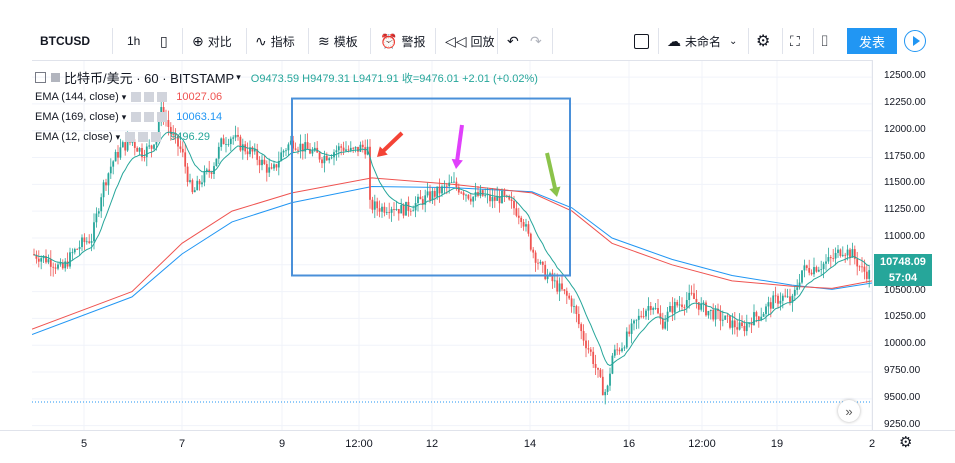  I want to click on last-price-value: 10748.09, so click(903, 262).